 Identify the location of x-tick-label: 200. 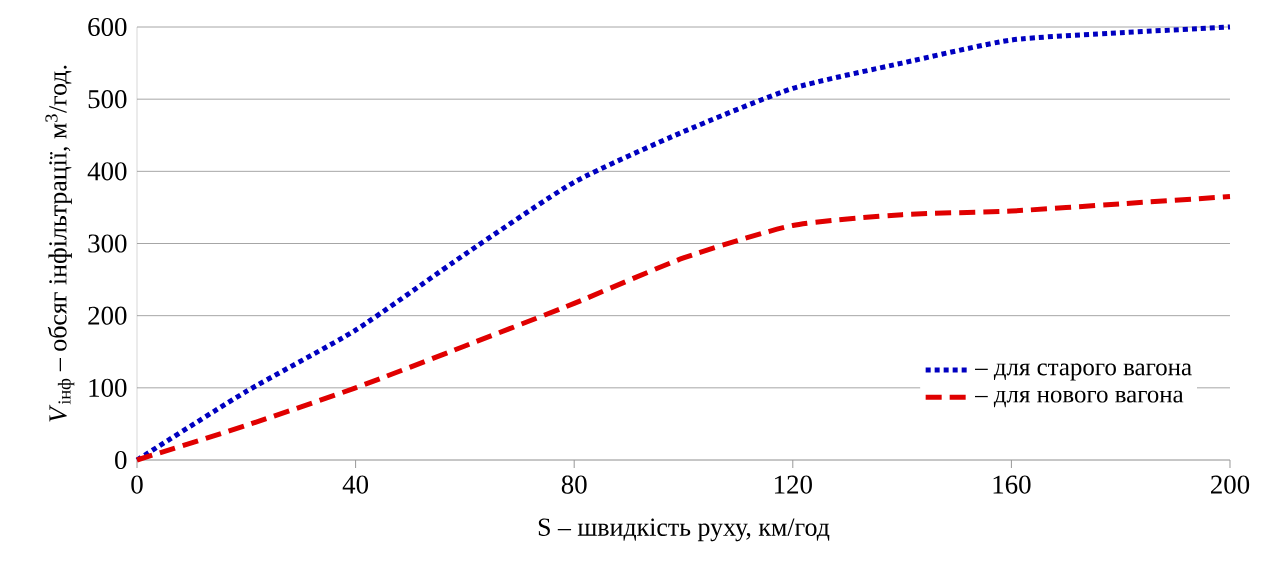
(1230, 484).